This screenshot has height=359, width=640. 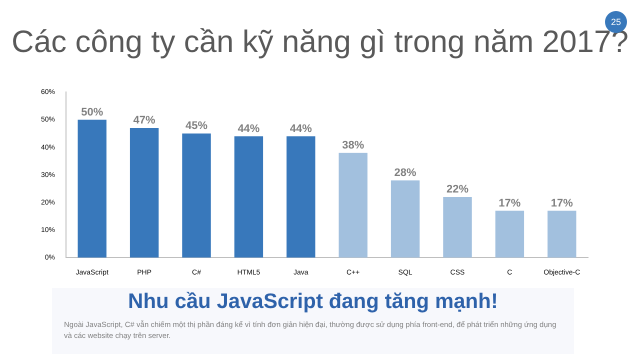 What do you see at coordinates (313, 302) in the screenshot?
I see `text: Nhu cầu JavaScript đang tăng mạnh!` at bounding box center [313, 302].